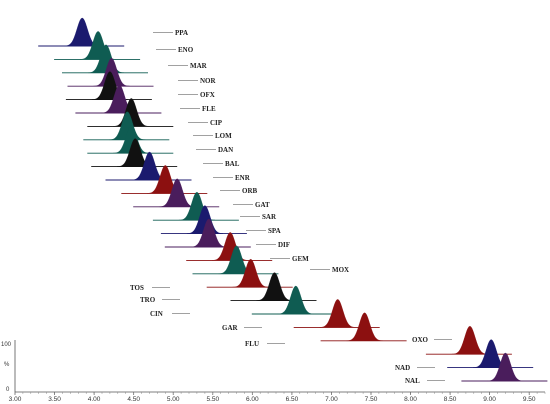 This screenshot has width=550, height=404. What do you see at coordinates (410, 399) in the screenshot?
I see `x-tick-label-10: 8.00` at bounding box center [410, 399].